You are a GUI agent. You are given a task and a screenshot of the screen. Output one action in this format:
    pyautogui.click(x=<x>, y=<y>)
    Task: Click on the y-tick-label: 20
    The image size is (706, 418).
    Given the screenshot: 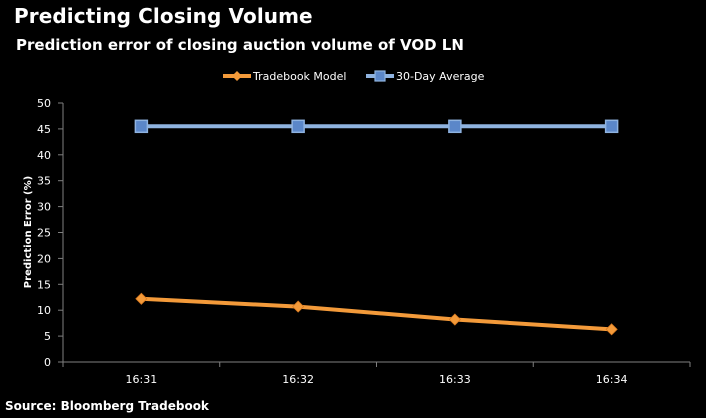 What is the action you would take?
    pyautogui.click(x=44, y=258)
    